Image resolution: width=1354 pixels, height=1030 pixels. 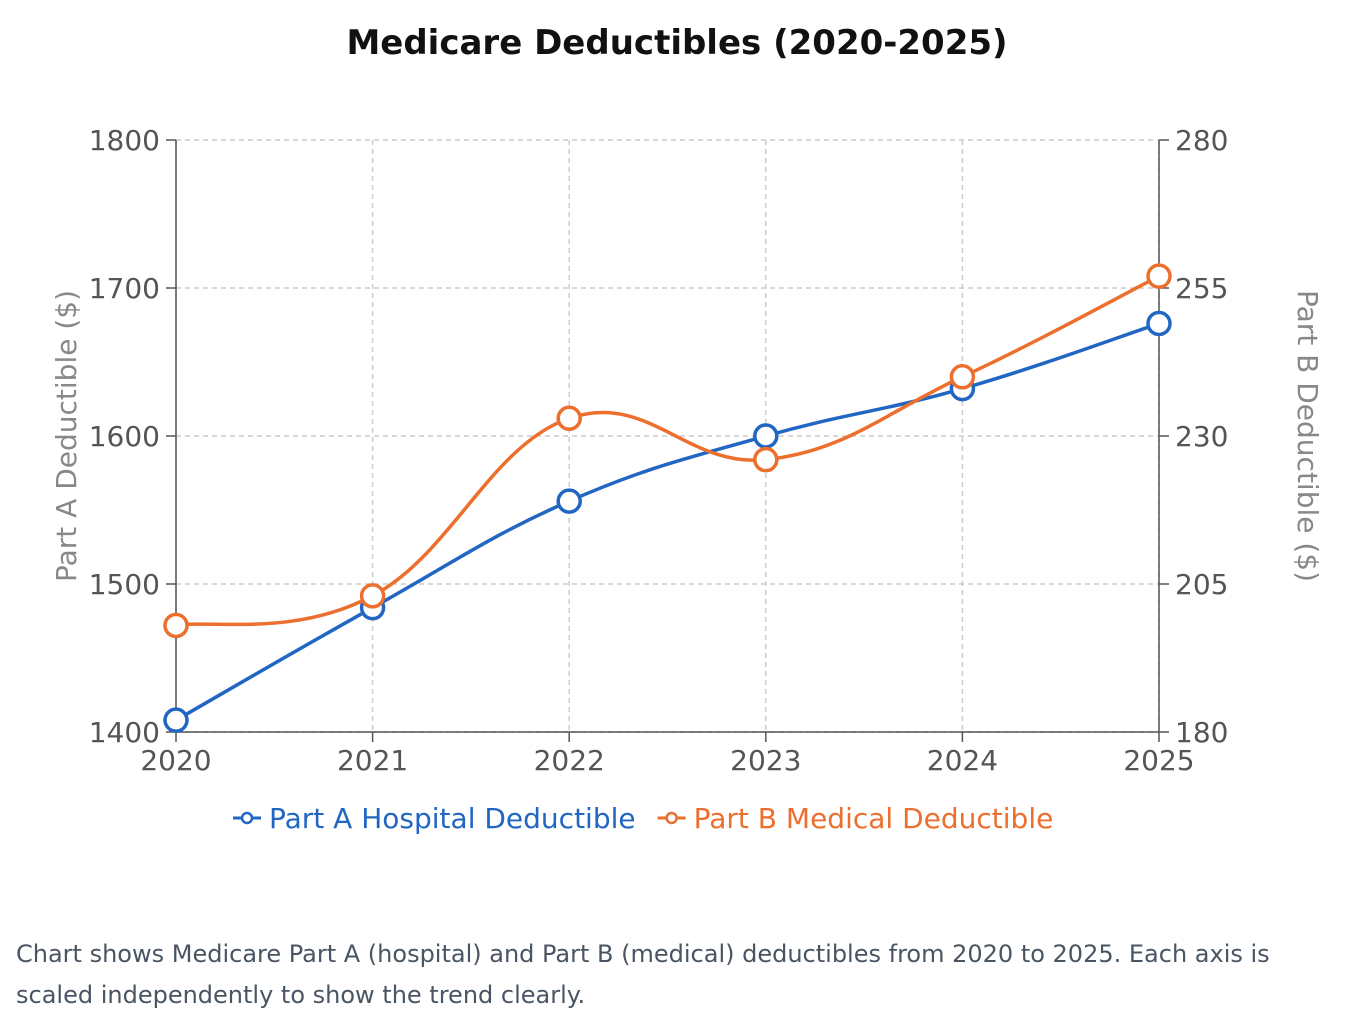 I want to click on legend-item: Part B Medical Deductible, so click(x=855, y=818).